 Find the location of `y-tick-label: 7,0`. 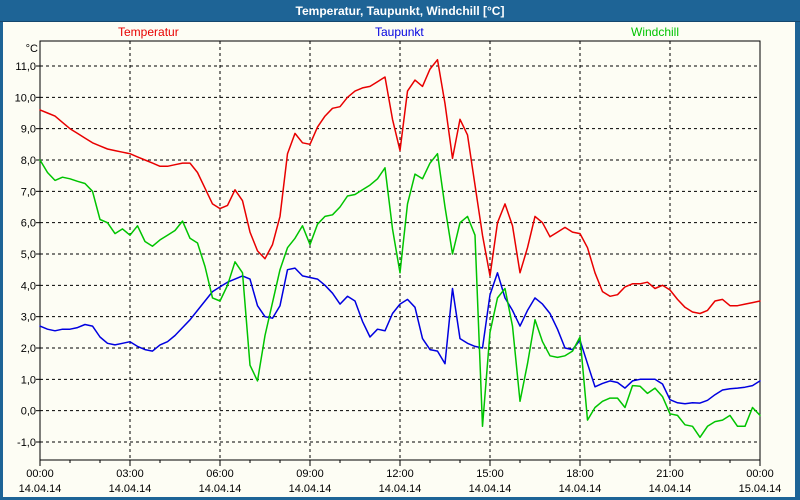

y-tick-label: 7,0 is located at coordinates (28, 192).